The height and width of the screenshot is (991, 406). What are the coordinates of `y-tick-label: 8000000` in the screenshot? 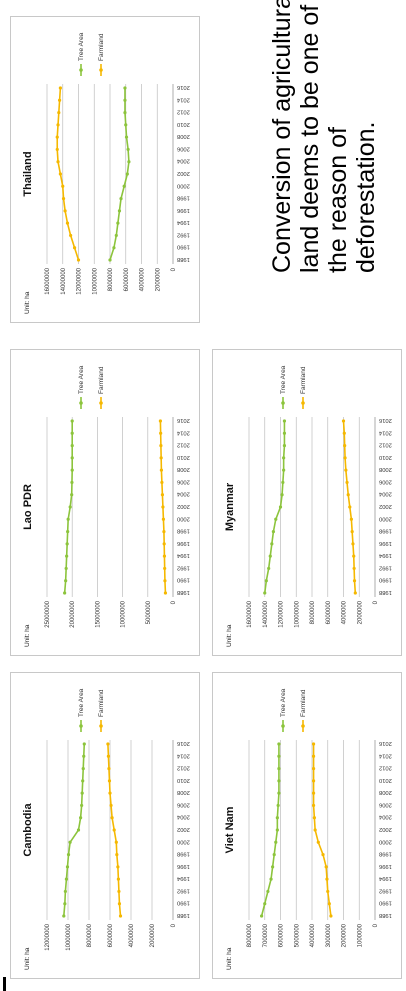 It's located at (90, 935).